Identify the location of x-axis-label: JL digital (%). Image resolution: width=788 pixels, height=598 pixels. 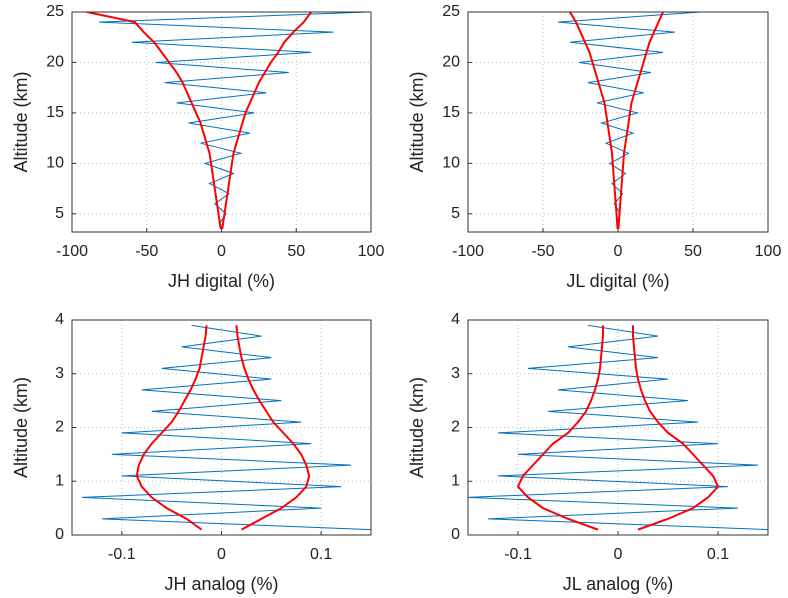
(617, 281).